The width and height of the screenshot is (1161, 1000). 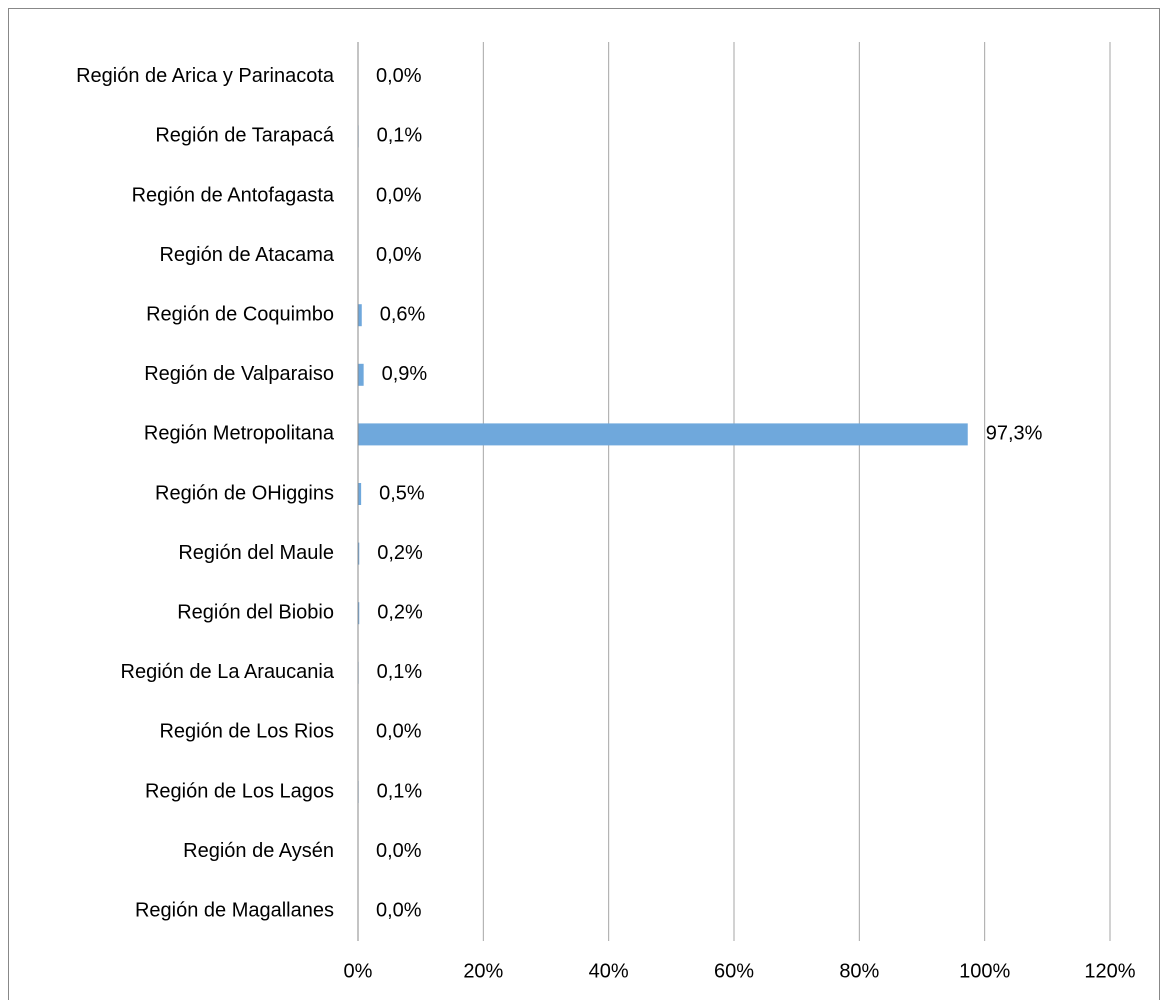 What do you see at coordinates (734, 971) in the screenshot?
I see `x-tick-label: 60%` at bounding box center [734, 971].